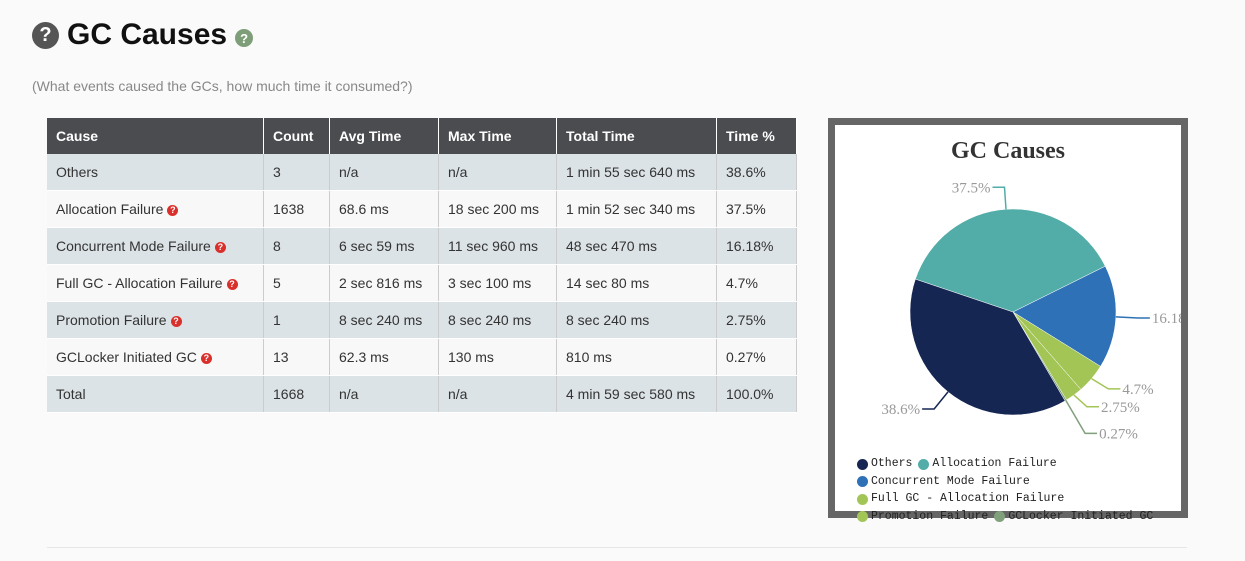 The height and width of the screenshot is (561, 1245). I want to click on cell-total: 8 sec 240 ms, so click(636, 320).